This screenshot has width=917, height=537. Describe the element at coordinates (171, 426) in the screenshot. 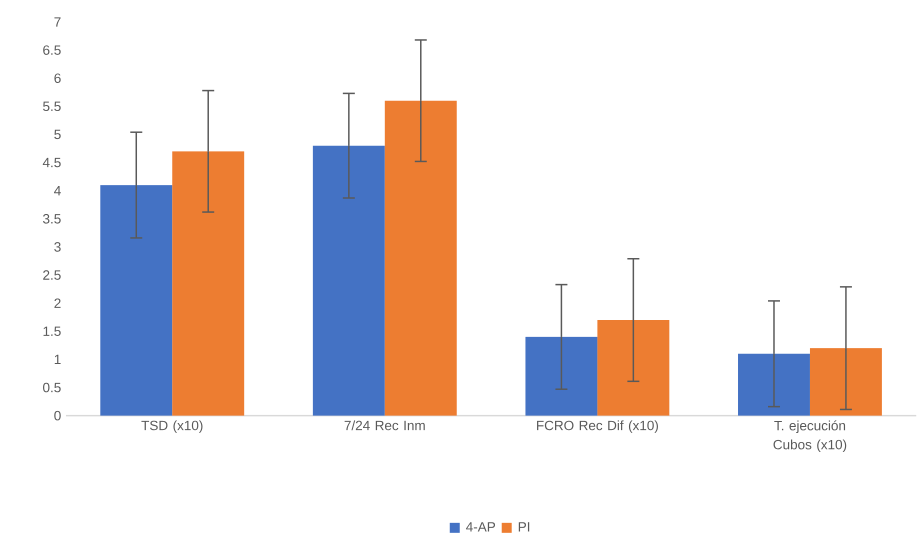

I see `x-tick-label: TSD (x10)` at that location.